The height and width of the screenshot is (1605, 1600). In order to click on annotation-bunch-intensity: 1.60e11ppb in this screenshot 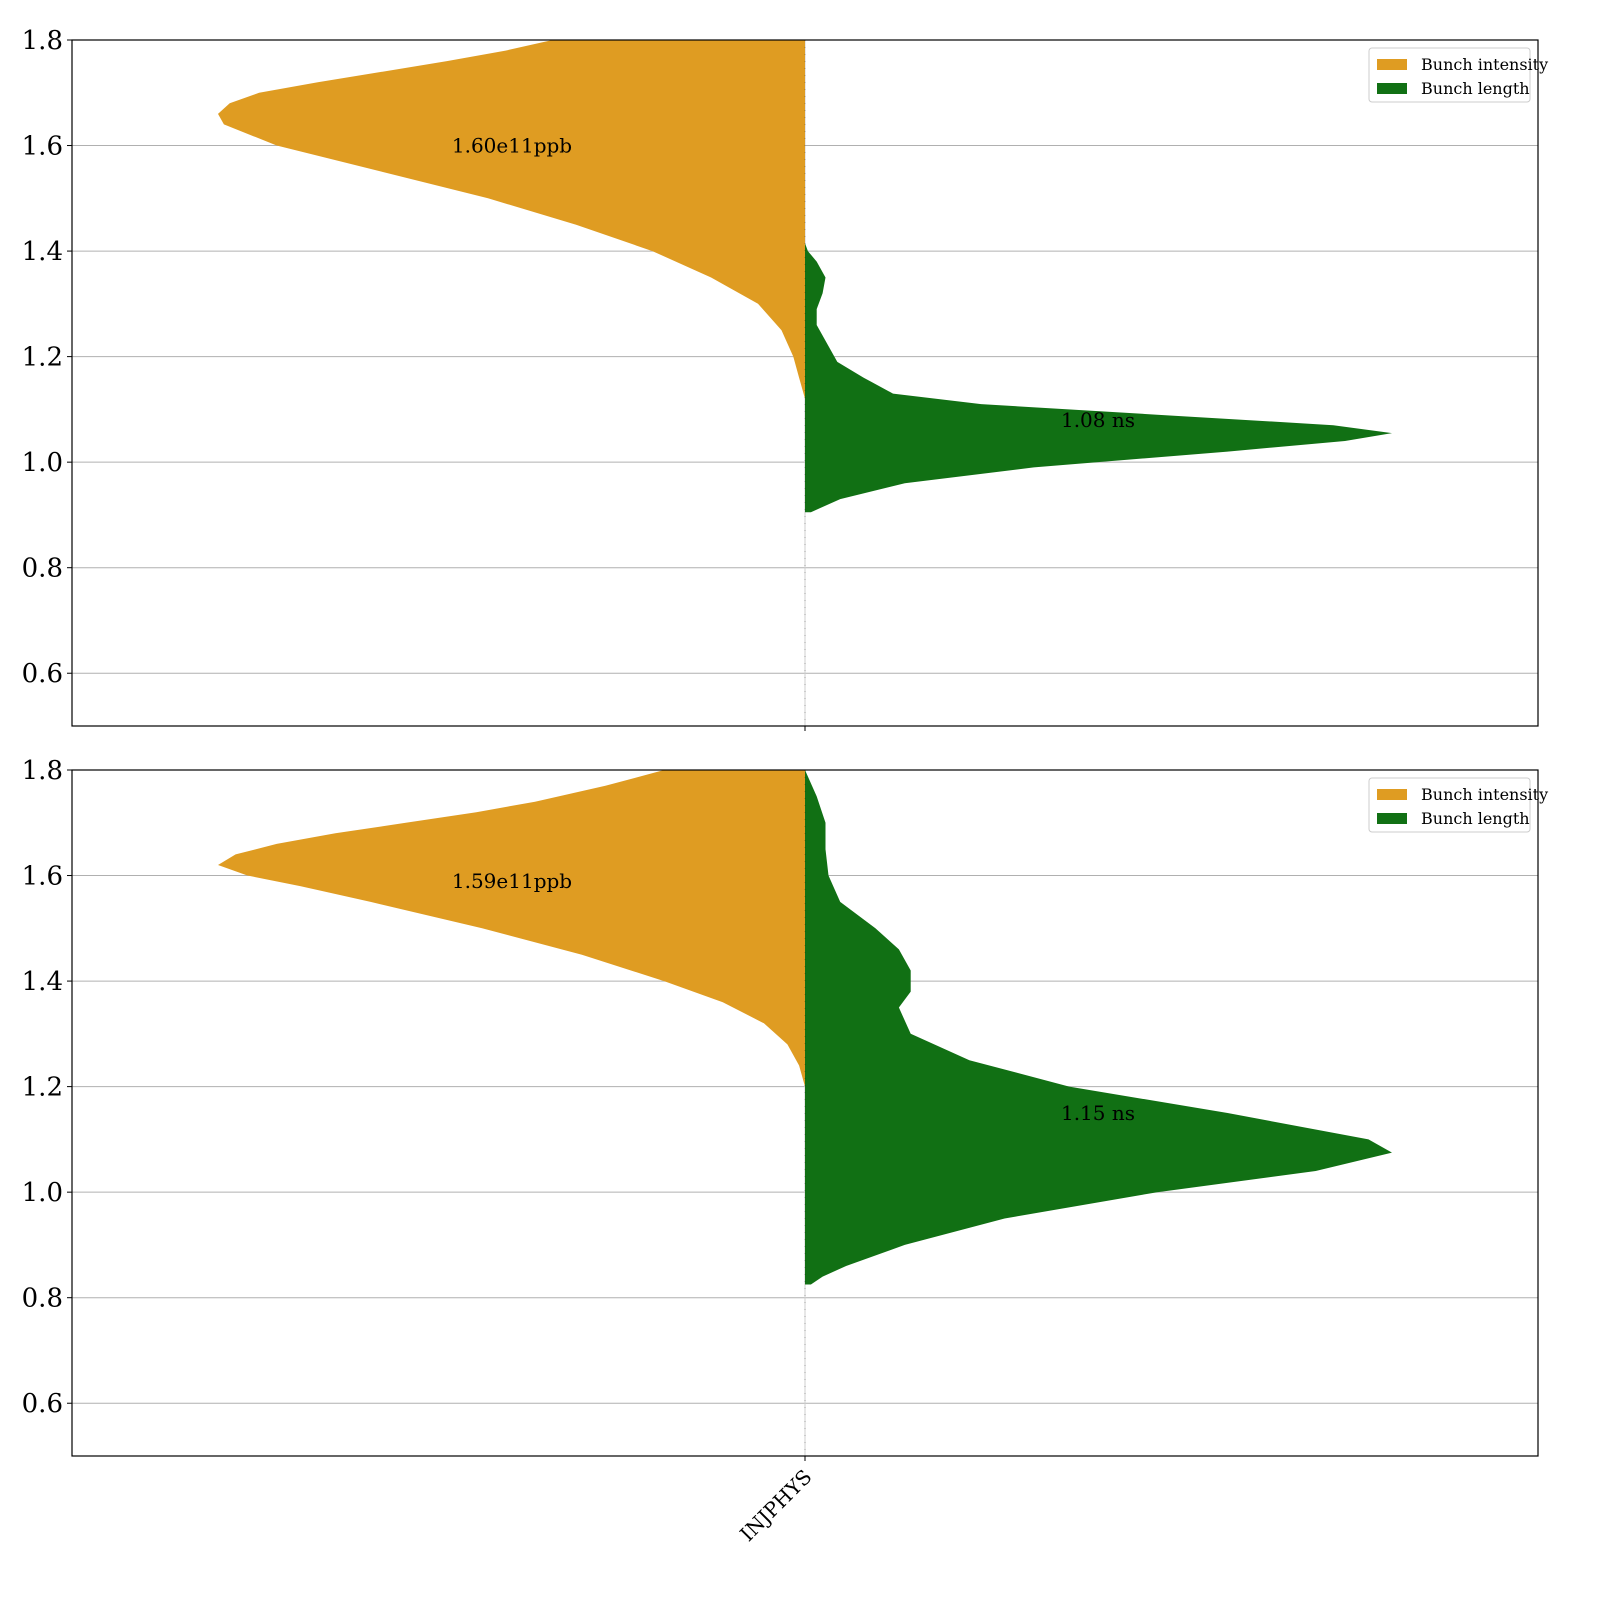, I will do `click(512, 146)`.